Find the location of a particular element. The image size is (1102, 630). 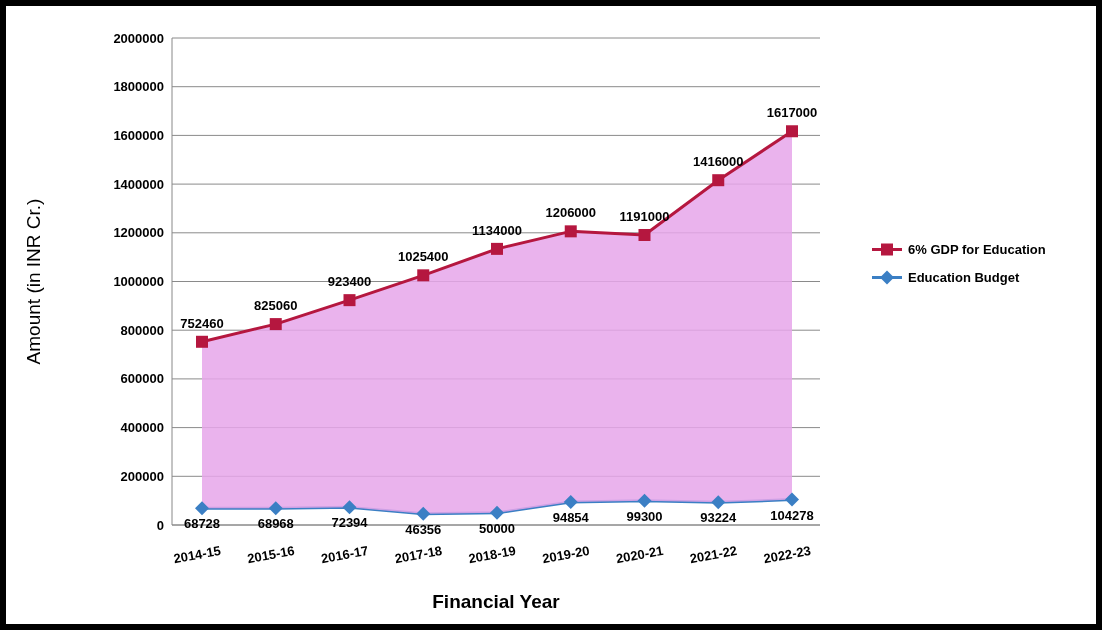

x-tick-label: 2015-16 is located at coordinates (271, 555).